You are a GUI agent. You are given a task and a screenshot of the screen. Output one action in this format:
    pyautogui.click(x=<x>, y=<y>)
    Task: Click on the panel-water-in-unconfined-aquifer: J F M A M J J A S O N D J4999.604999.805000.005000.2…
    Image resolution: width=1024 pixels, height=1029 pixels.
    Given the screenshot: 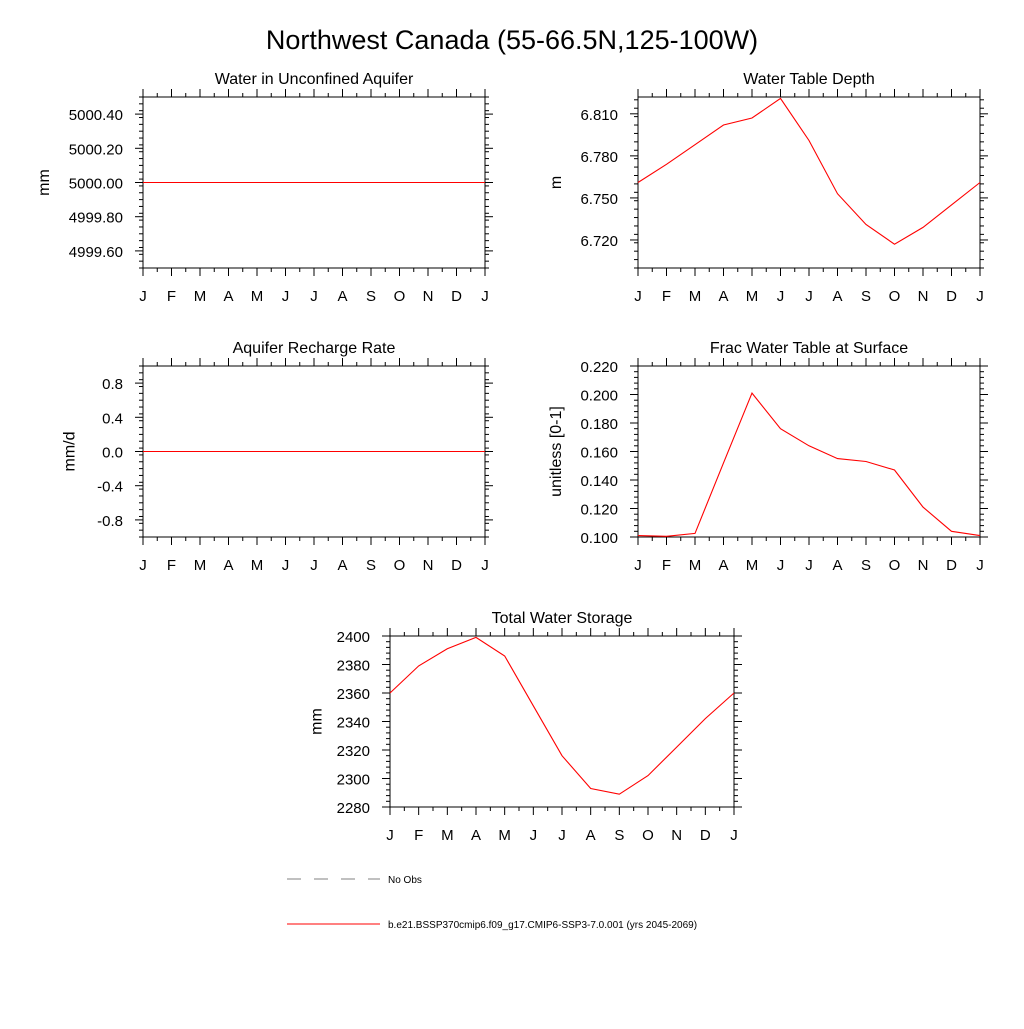 What is the action you would take?
    pyautogui.click(x=264, y=188)
    